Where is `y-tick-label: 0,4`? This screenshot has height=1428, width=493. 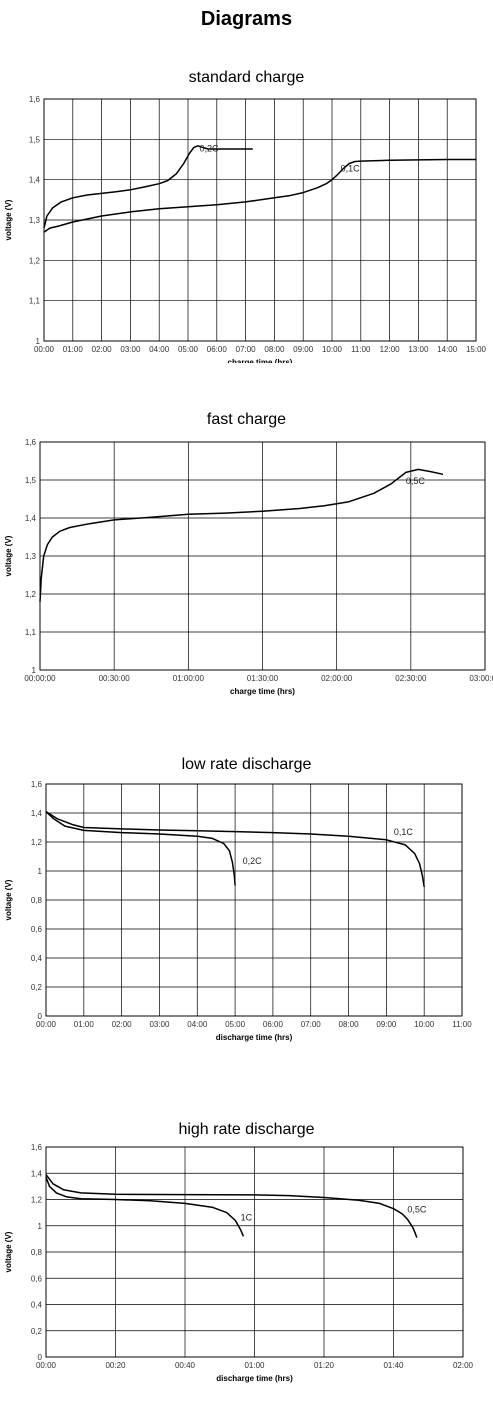 y-tick-label: 0,4 is located at coordinates (37, 958).